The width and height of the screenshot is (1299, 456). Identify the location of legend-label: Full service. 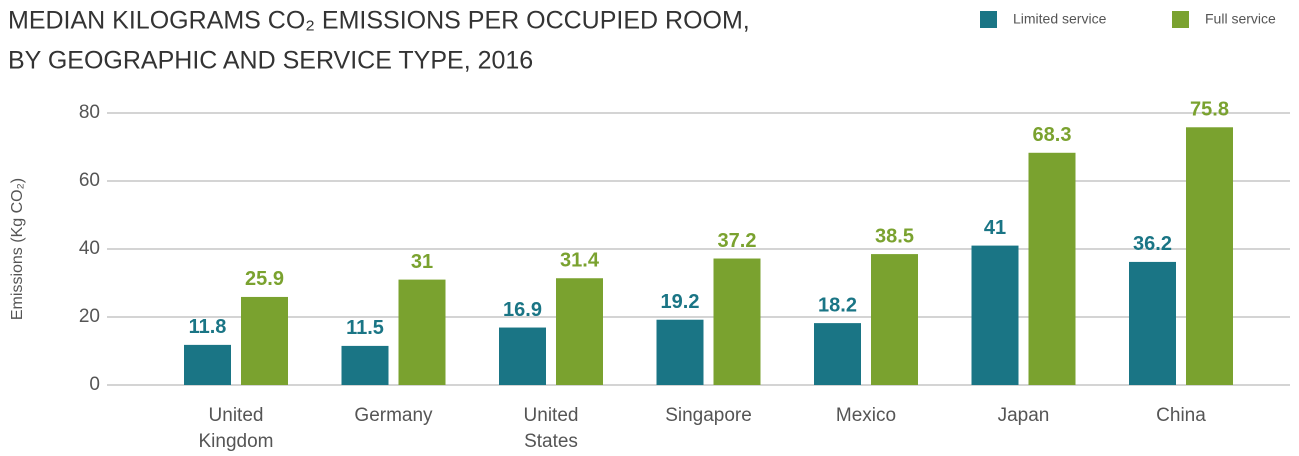
(1240, 19).